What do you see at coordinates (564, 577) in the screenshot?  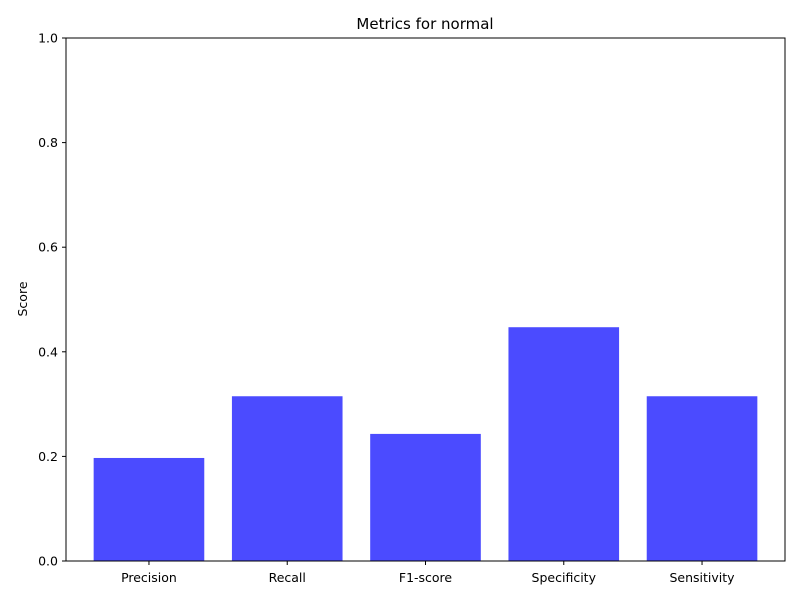 I see `x-tick-label: Specificity` at bounding box center [564, 577].